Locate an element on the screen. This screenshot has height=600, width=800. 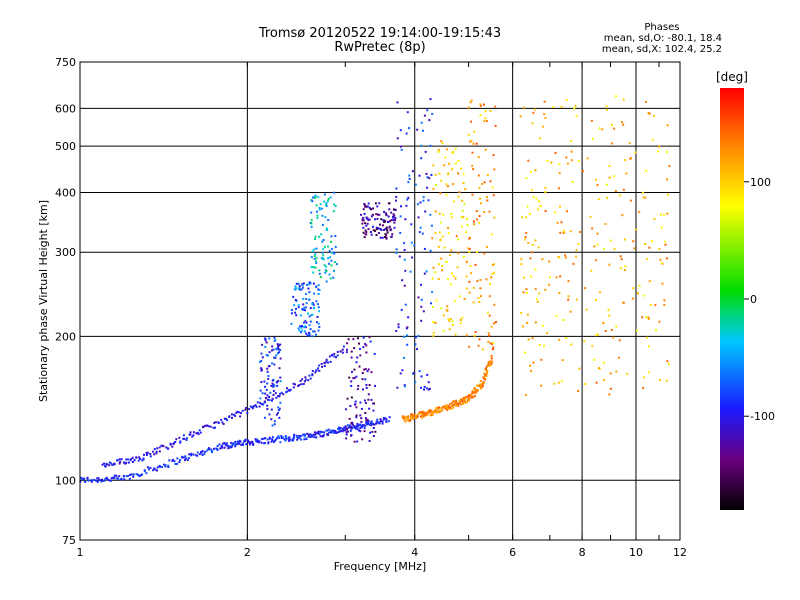
x-tick-label: 10 is located at coordinates (636, 552).